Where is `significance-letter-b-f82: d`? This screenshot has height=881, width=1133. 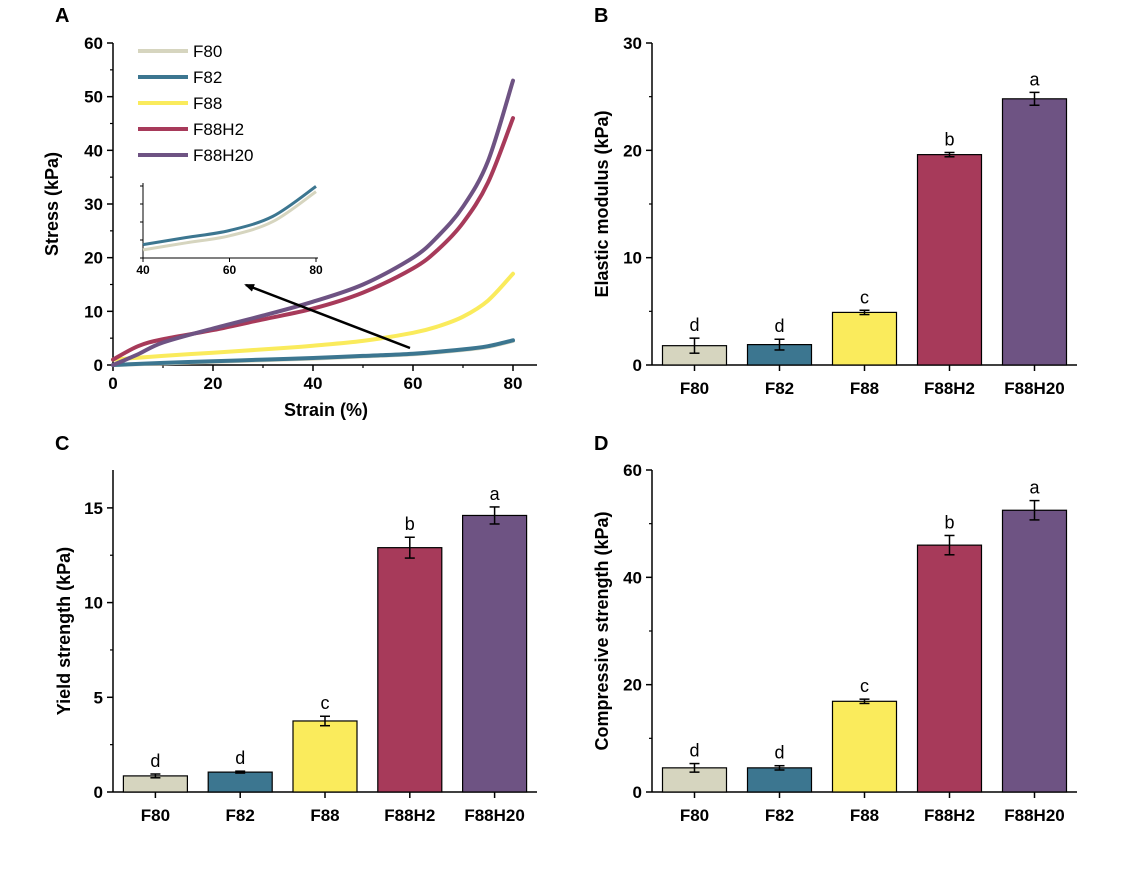
significance-letter-b-f82: d is located at coordinates (779, 326).